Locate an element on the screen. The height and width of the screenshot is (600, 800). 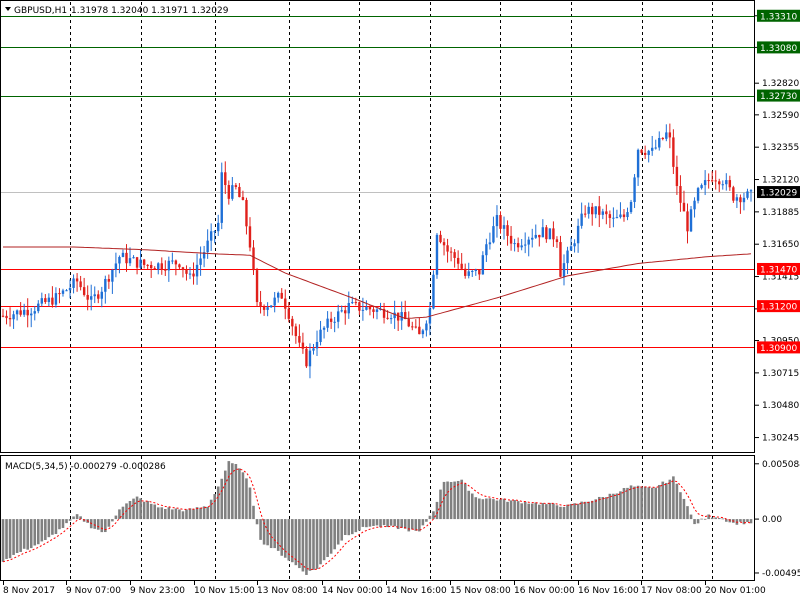
macd-tick-label: 0.00 is located at coordinates (772, 520).